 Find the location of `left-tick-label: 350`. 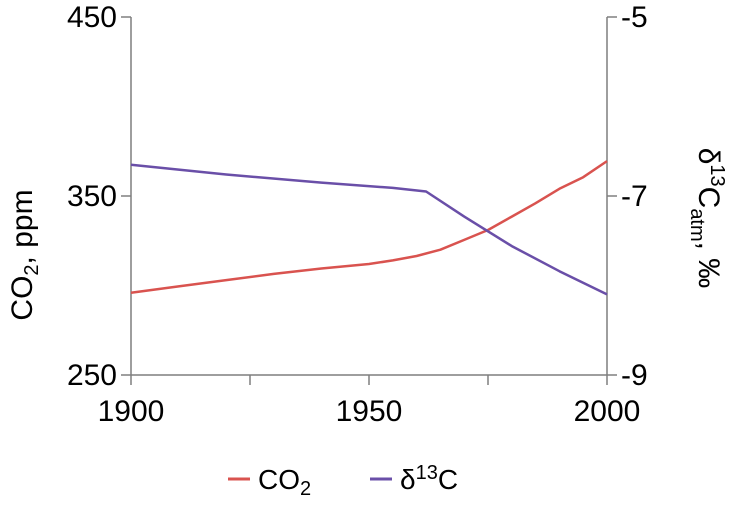

left-tick-label: 350 is located at coordinates (92, 196).